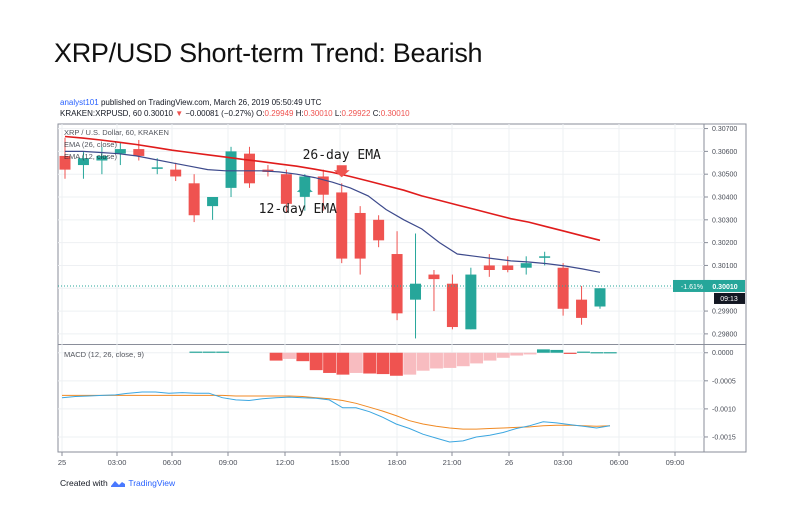  I want to click on y-tick-label: 0.30600, so click(724, 152).